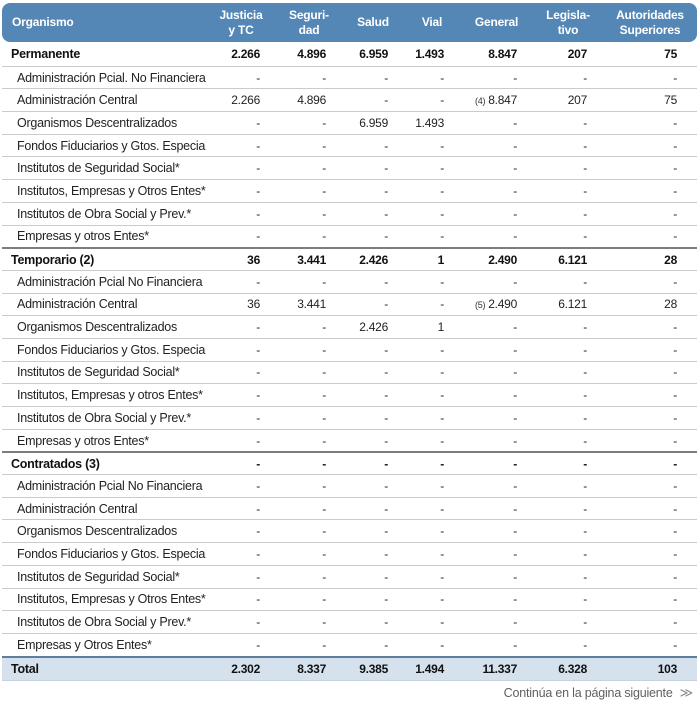 The image size is (699, 703). Describe the element at coordinates (650, 22) in the screenshot. I see `column-header: Autoridades Superiores` at that location.